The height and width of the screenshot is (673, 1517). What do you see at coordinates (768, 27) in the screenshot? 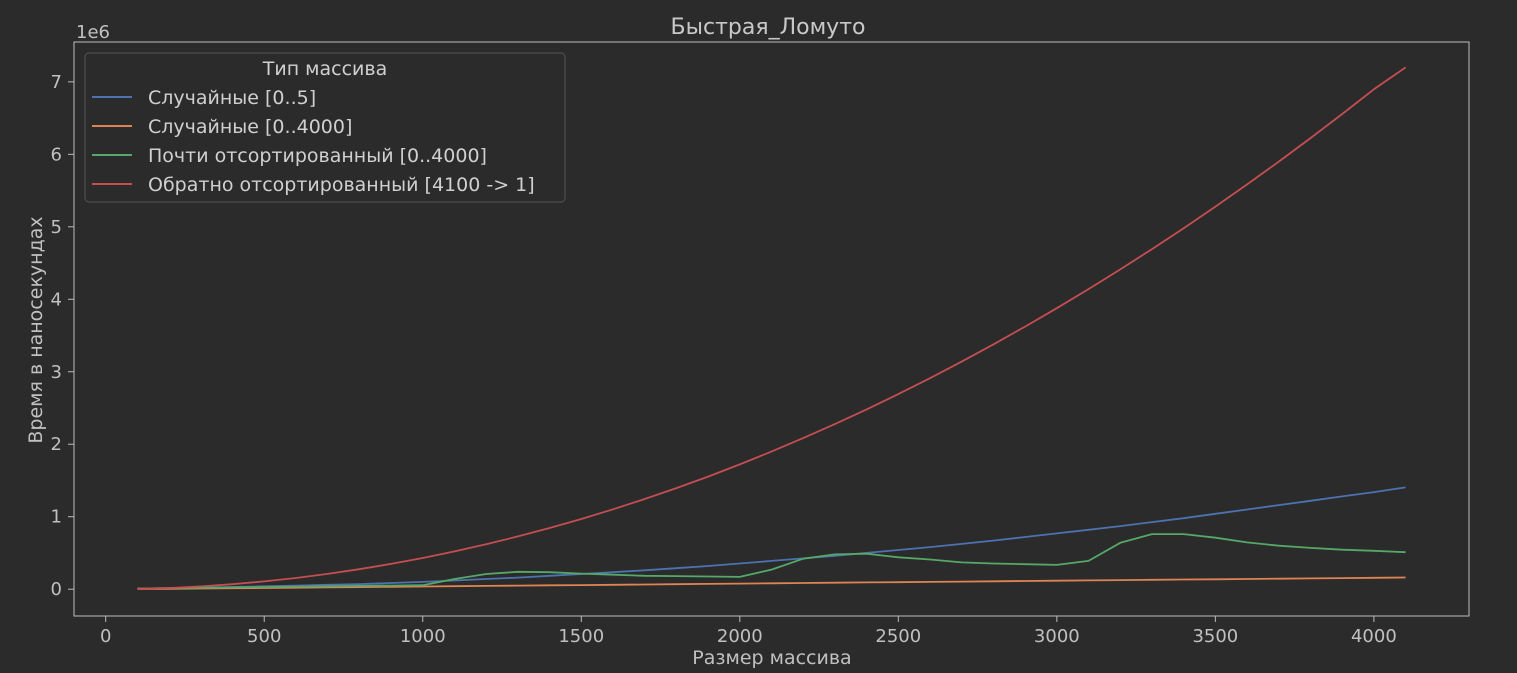
I see `chart-title: Быстрая_Ломуто` at bounding box center [768, 27].